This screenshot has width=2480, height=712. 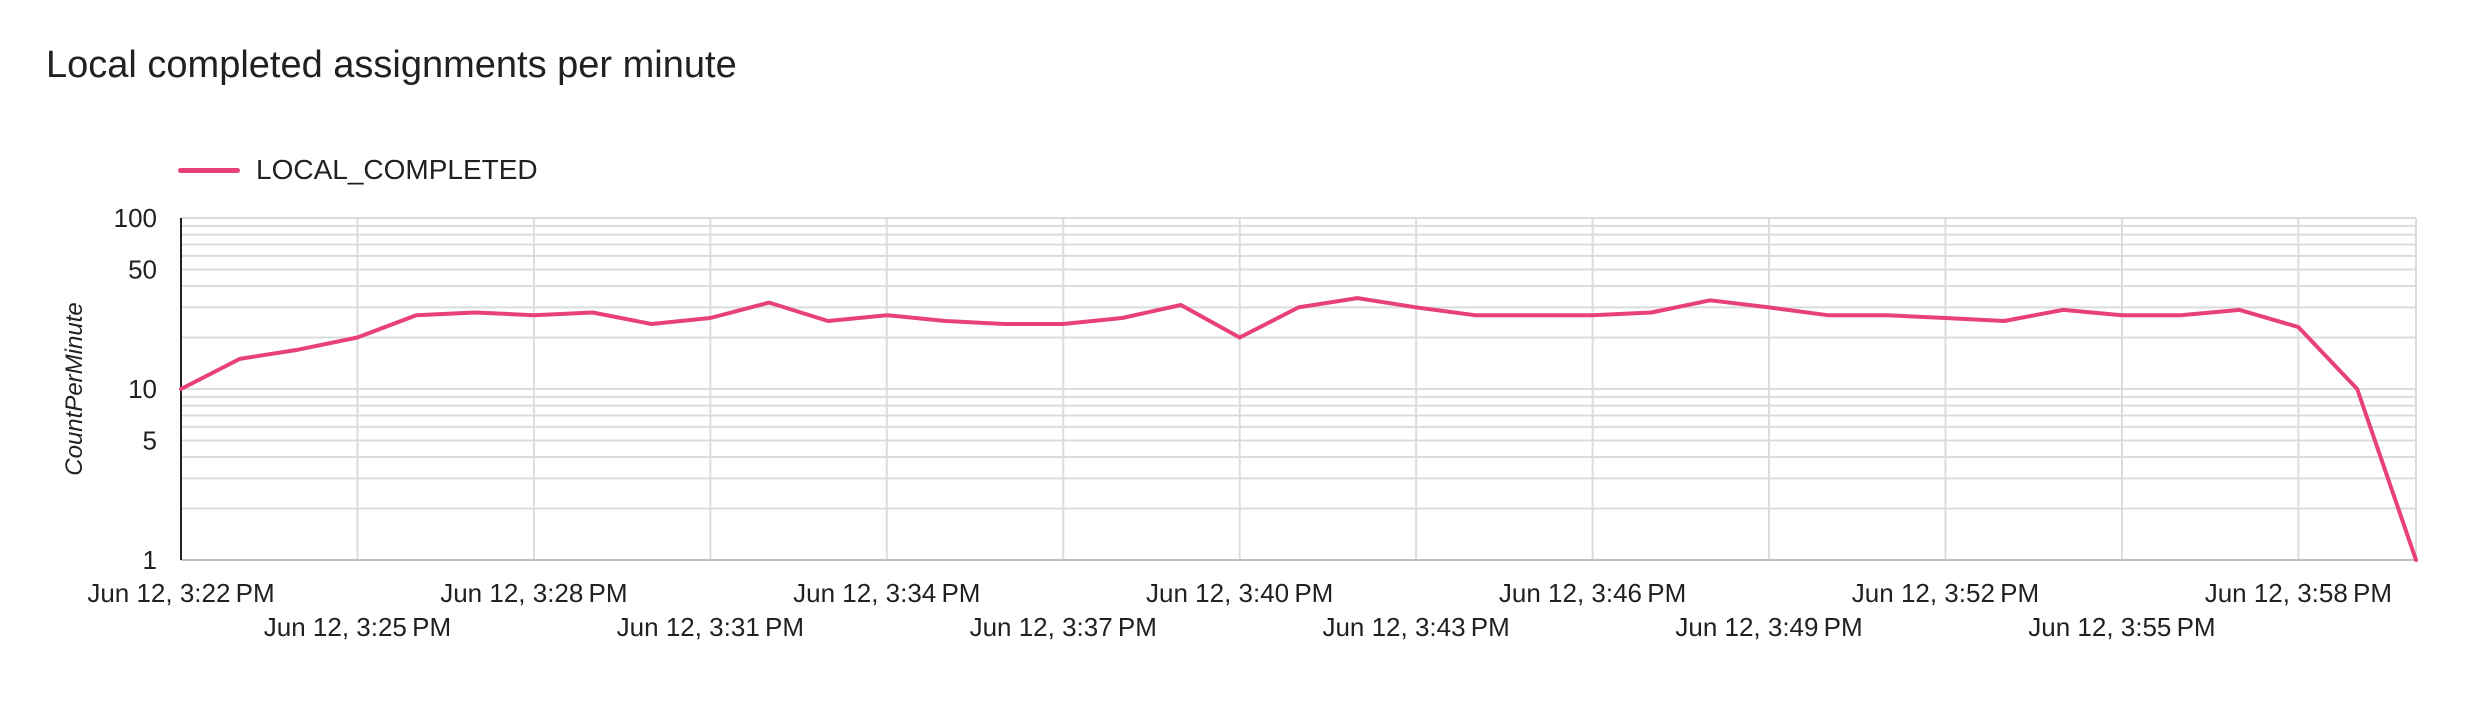 What do you see at coordinates (357, 627) in the screenshot?
I see `x-tick-label: Jun 12, 3:25 PM` at bounding box center [357, 627].